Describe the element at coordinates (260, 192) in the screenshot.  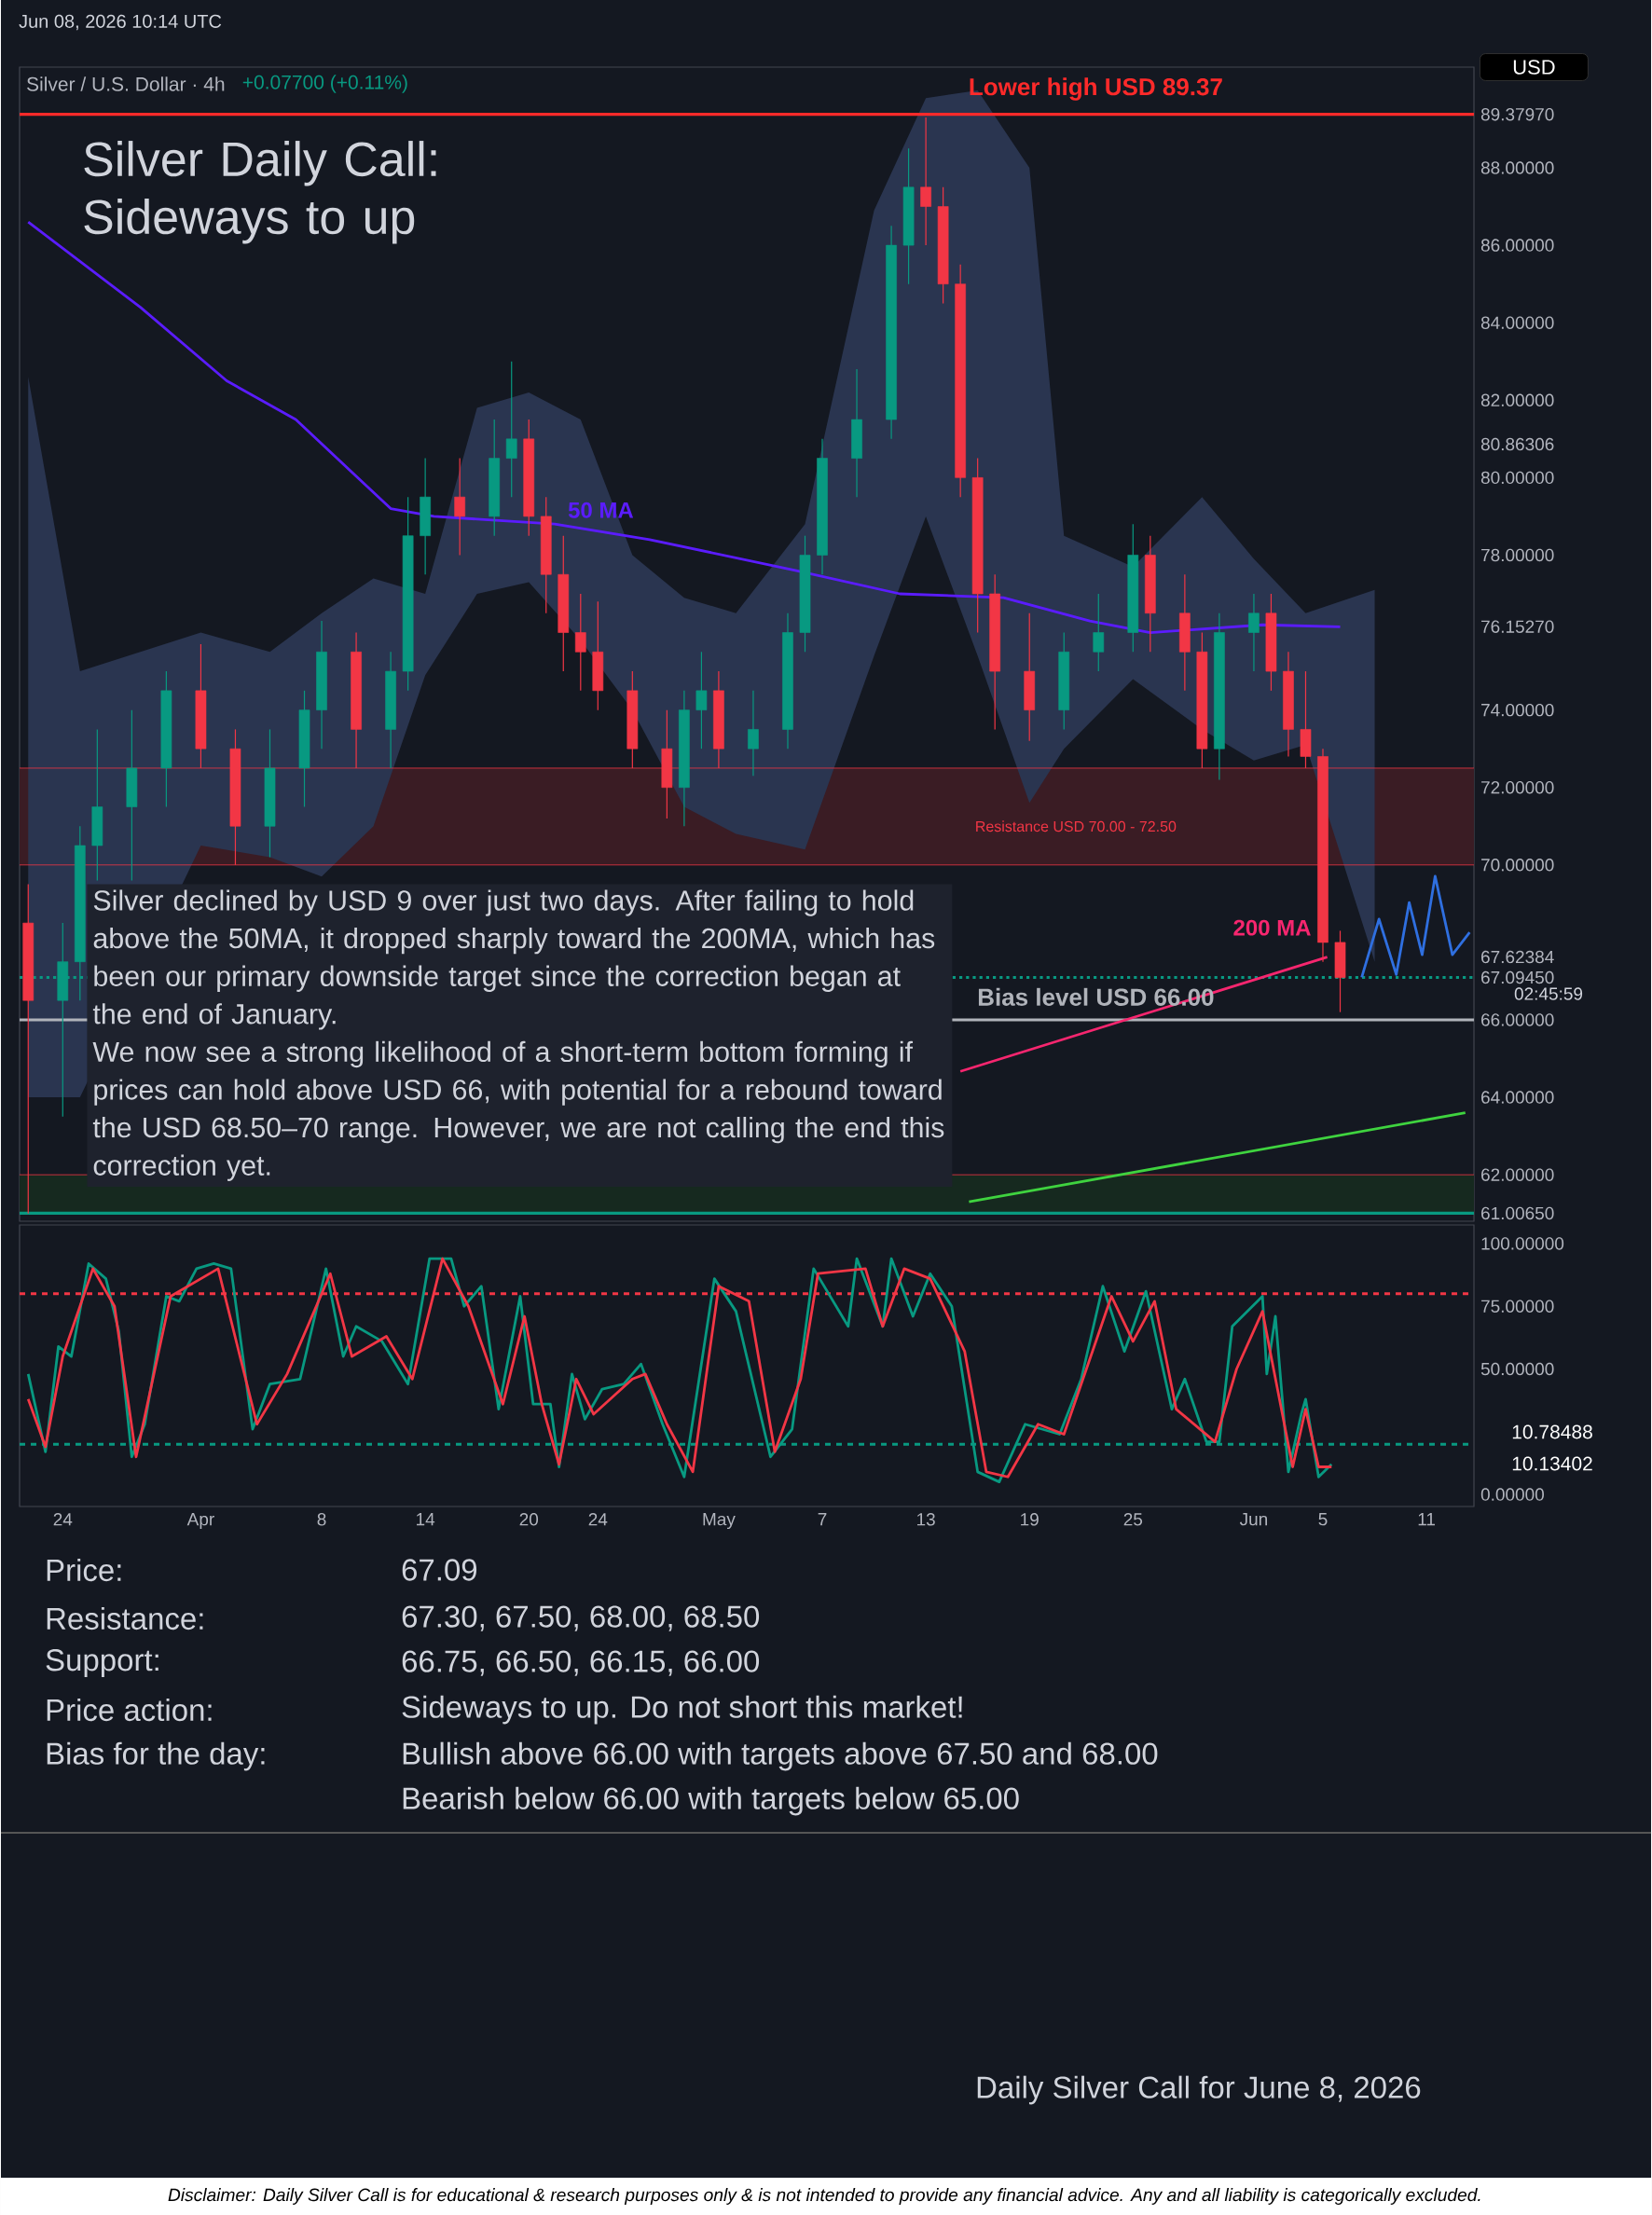
I see `text: Silver Daily Call: Sideways to up` at that location.